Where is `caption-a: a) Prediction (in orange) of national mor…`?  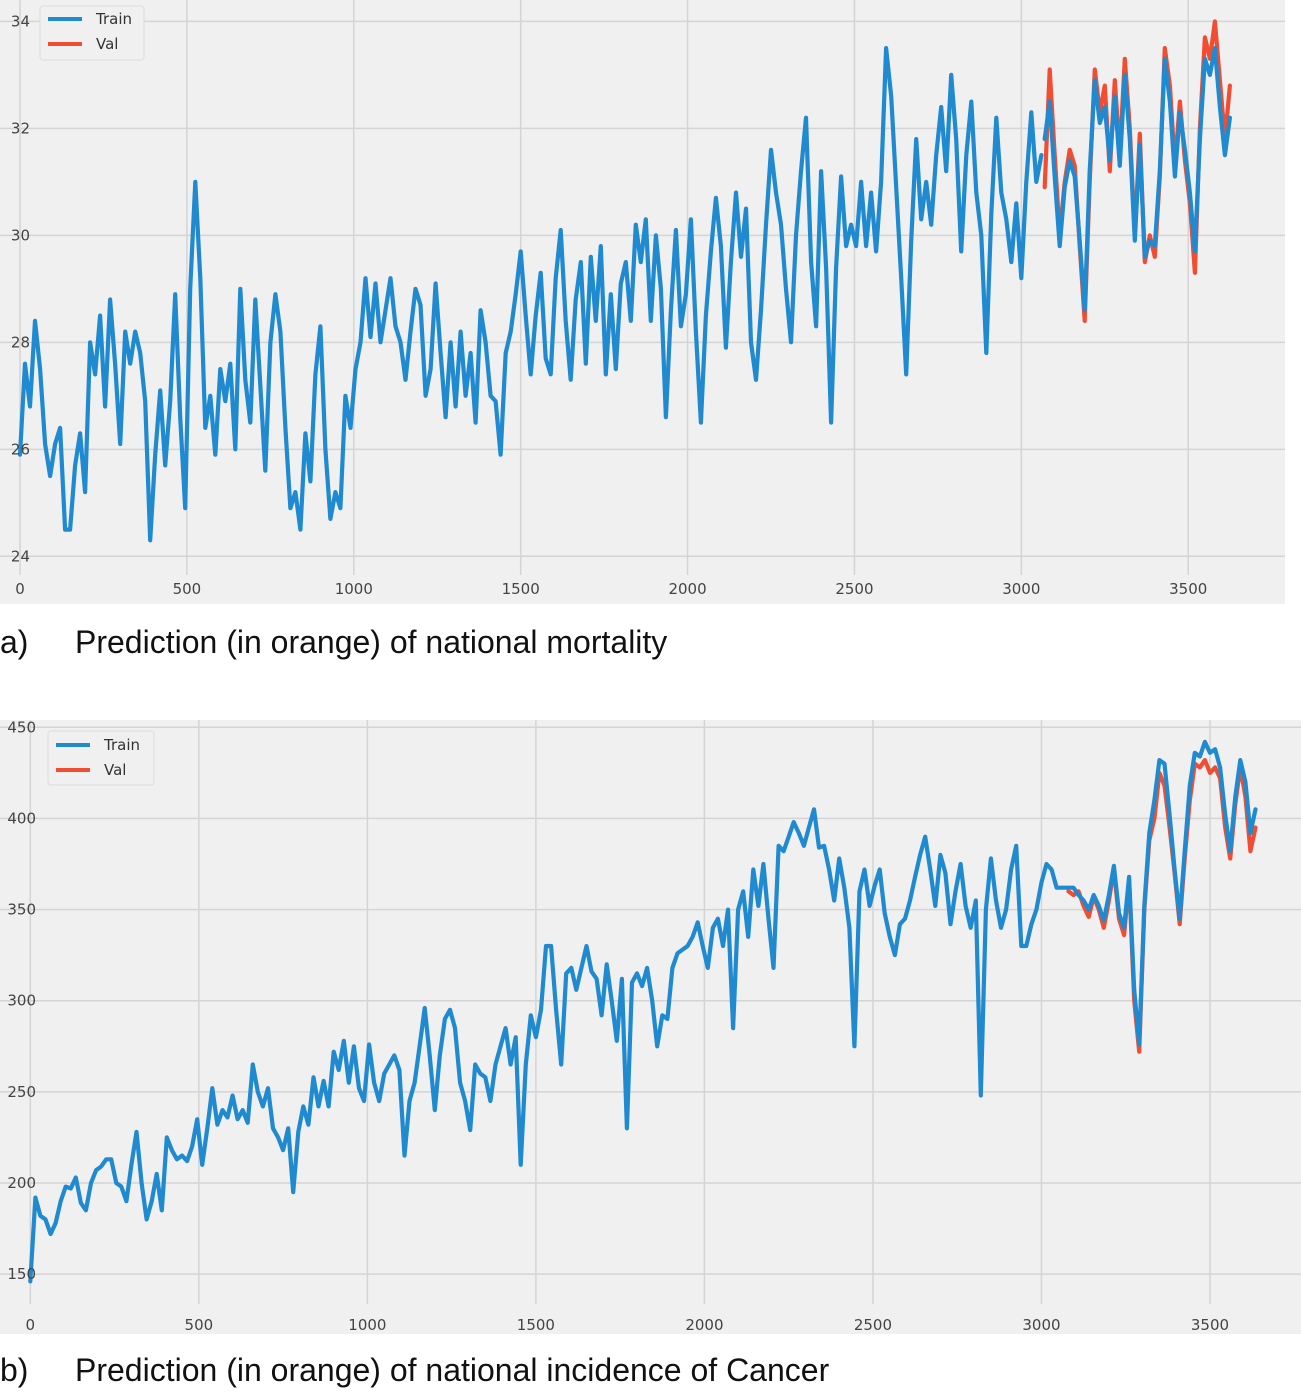
caption-a: a) Prediction (in orange) of national mor… is located at coordinates (333, 642).